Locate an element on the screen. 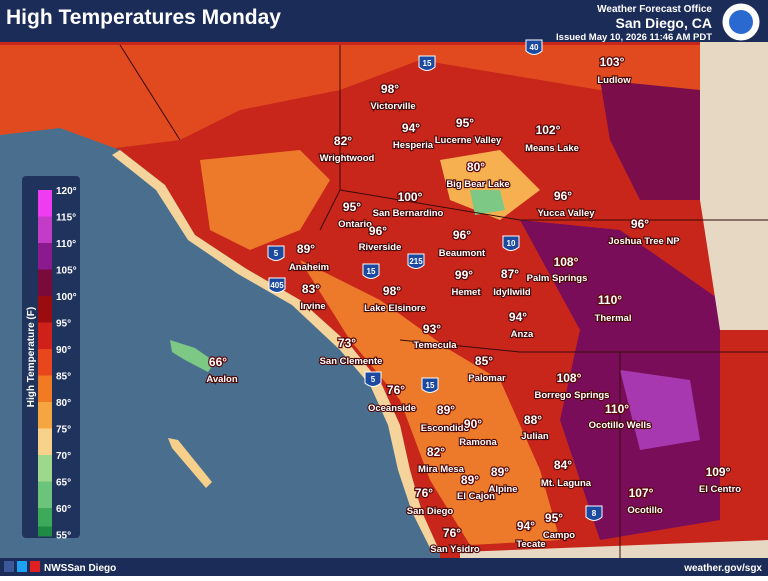  city-name: Victorville is located at coordinates (392, 106).